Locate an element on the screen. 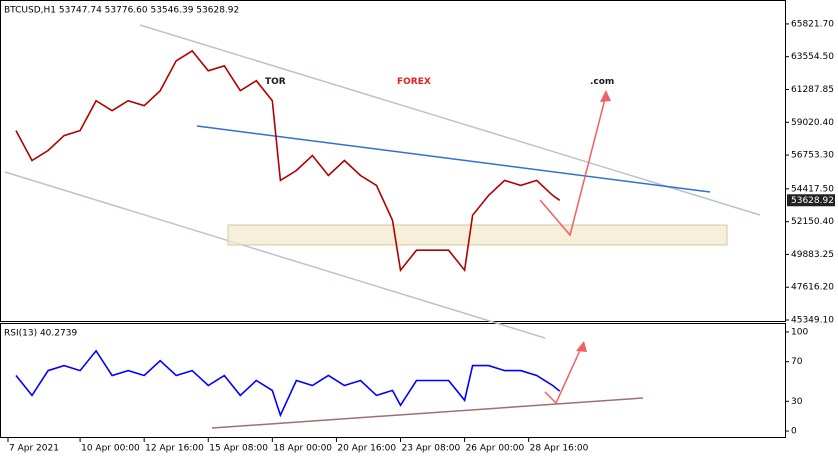 The width and height of the screenshot is (838, 458). y-tick-label: 49883.25 is located at coordinates (812, 255).